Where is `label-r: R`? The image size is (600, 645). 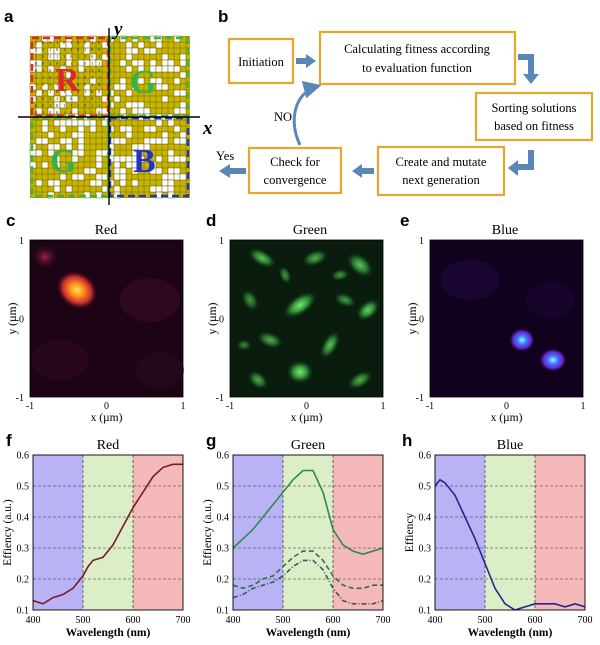 label-r: R is located at coordinates (67, 80).